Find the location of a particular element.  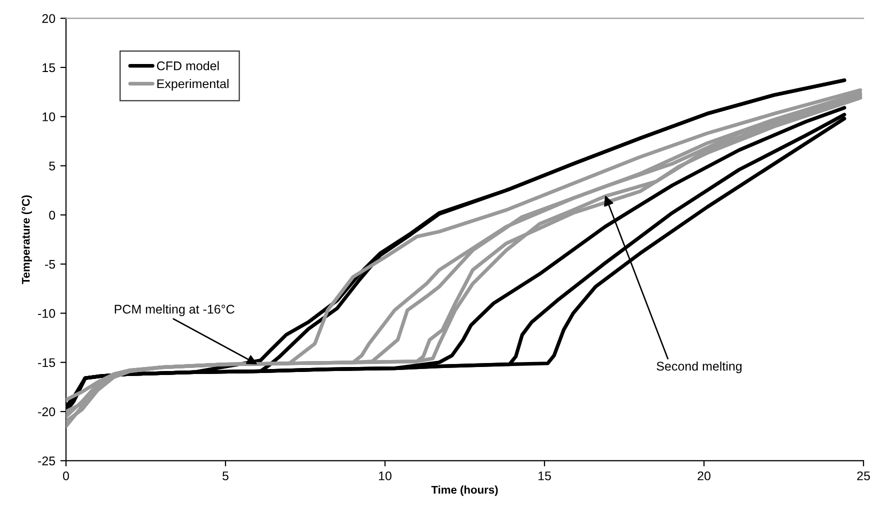

y-tick-label: 15 is located at coordinates (49, 67).